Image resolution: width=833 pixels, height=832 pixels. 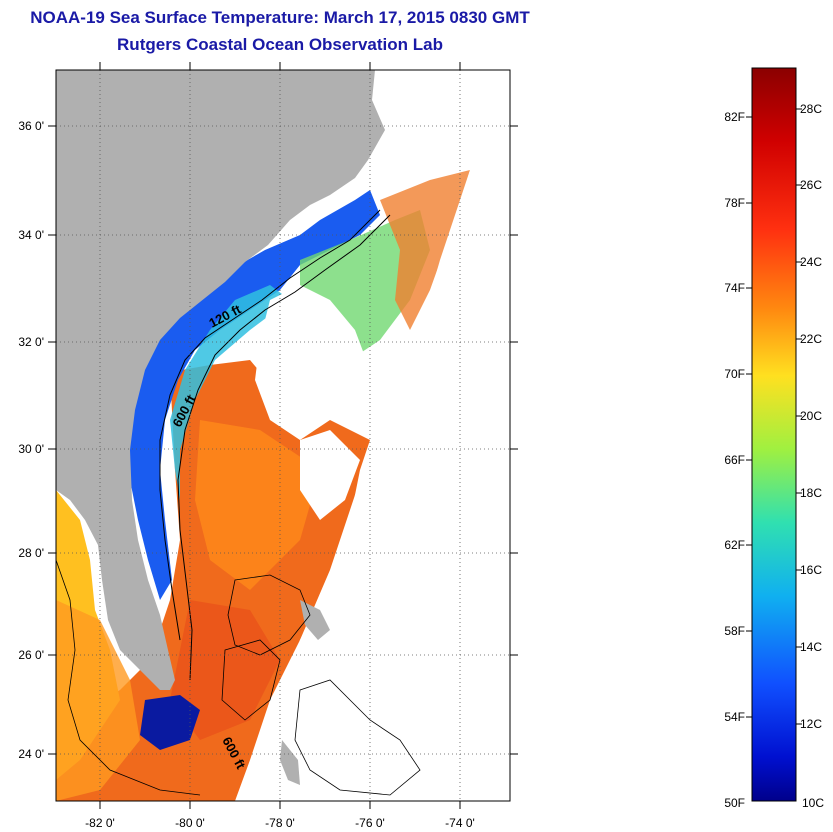 What do you see at coordinates (280, 44) in the screenshot?
I see `map-subtitle: Rutgers Coastal Ocean Observation Lab` at bounding box center [280, 44].